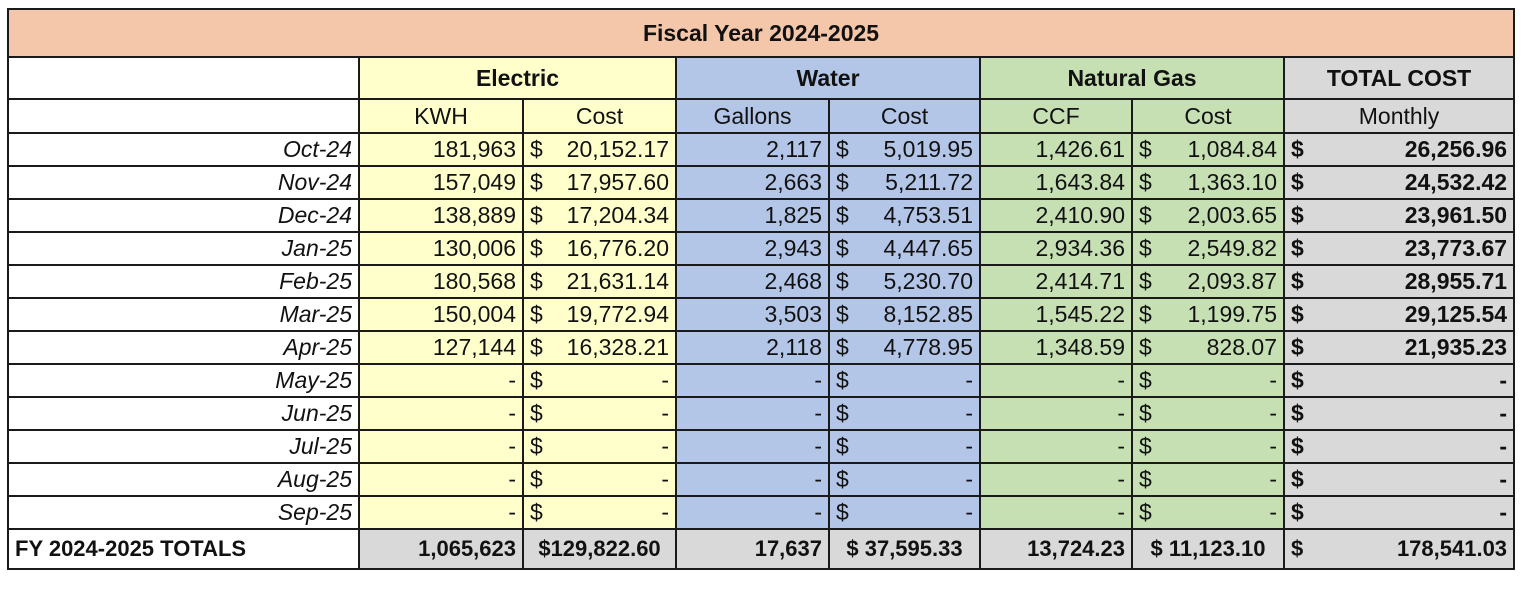 Image resolution: width=1524 pixels, height=594 pixels. Describe the element at coordinates (1056, 116) in the screenshot. I see `ccf-header: CCF` at that location.